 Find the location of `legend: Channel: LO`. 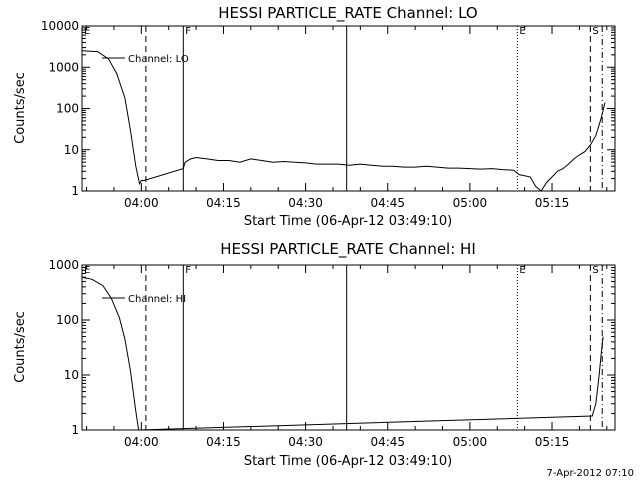

legend: Channel: LO is located at coordinates (145, 59).